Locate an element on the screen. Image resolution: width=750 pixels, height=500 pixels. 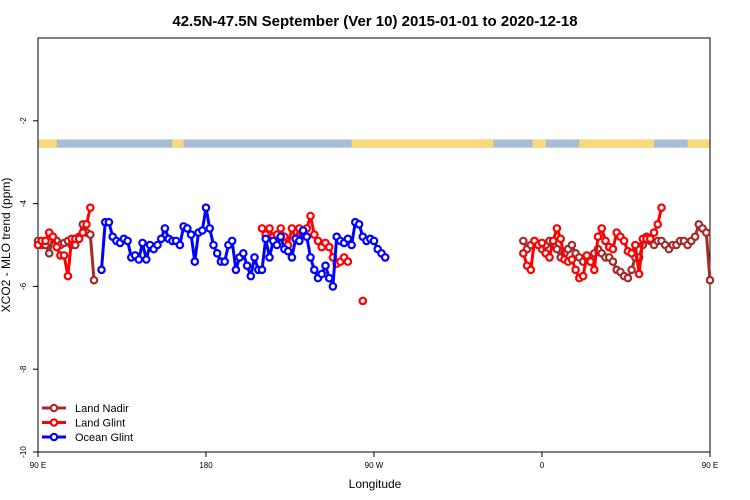
y-tick-label: -4 is located at coordinates (23, 203).